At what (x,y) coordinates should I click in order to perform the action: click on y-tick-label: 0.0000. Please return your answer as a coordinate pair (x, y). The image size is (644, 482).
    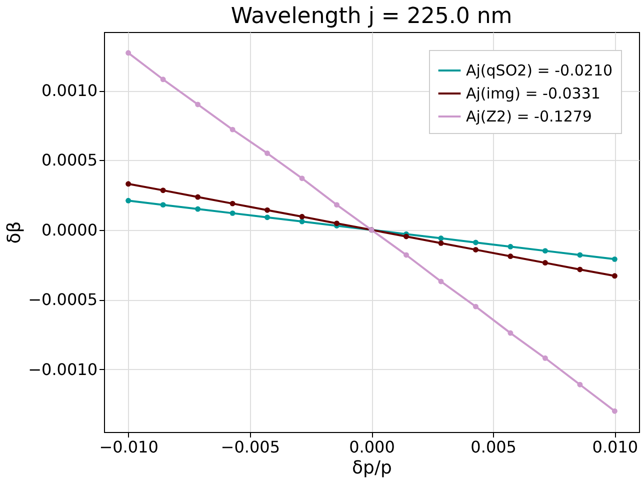
    Looking at the image, I should click on (70, 230).